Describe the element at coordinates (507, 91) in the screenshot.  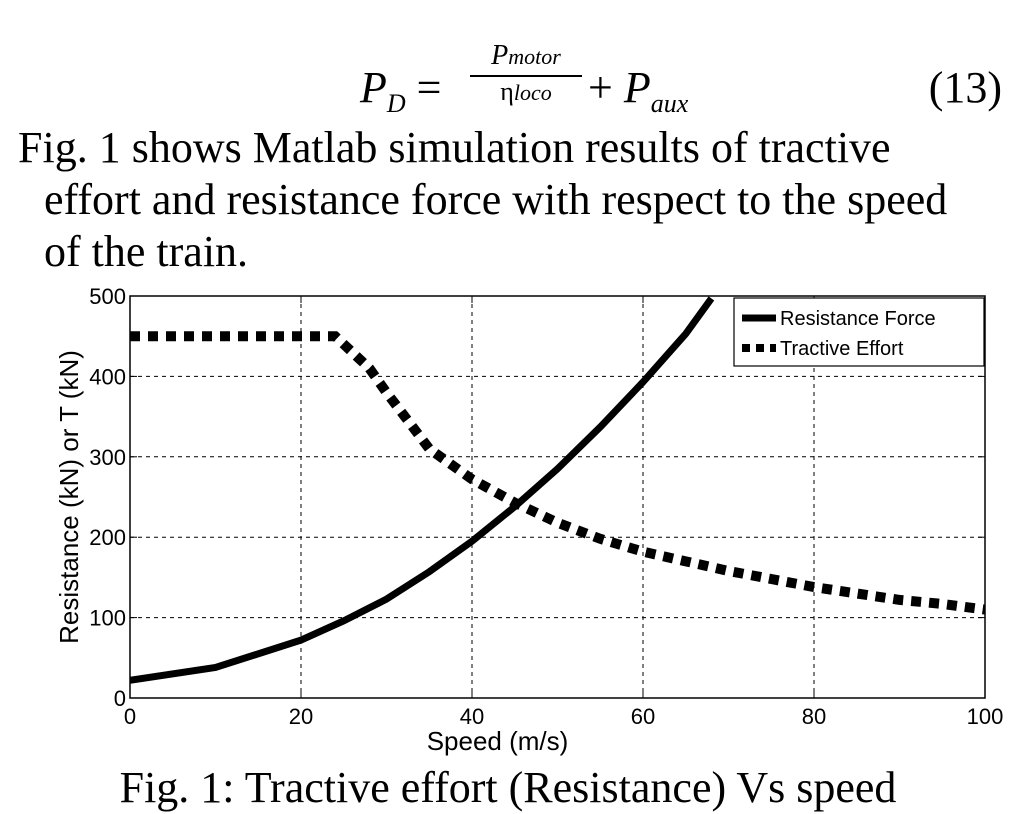
I see `denominator-symbol: η` at that location.